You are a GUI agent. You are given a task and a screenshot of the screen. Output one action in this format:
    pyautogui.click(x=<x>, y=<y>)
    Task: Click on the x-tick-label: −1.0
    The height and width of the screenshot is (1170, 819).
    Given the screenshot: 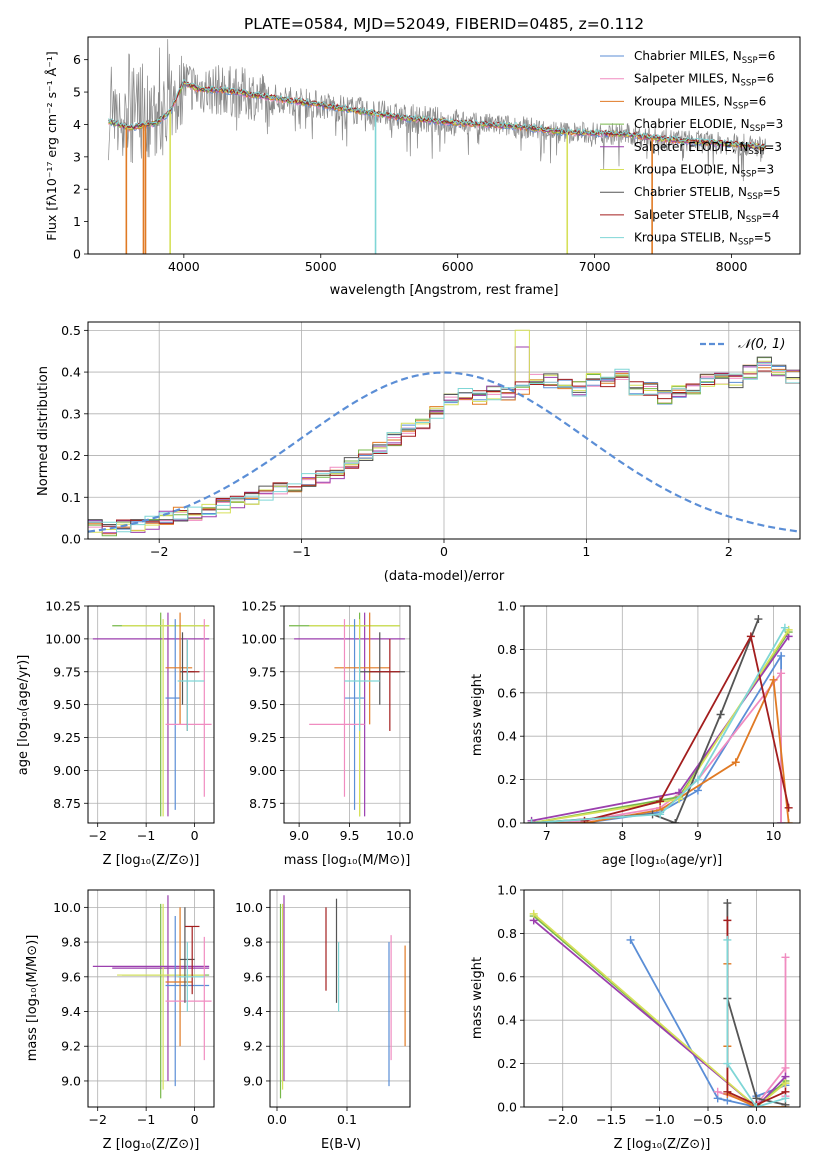 What is the action you would take?
    pyautogui.click(x=659, y=1119)
    